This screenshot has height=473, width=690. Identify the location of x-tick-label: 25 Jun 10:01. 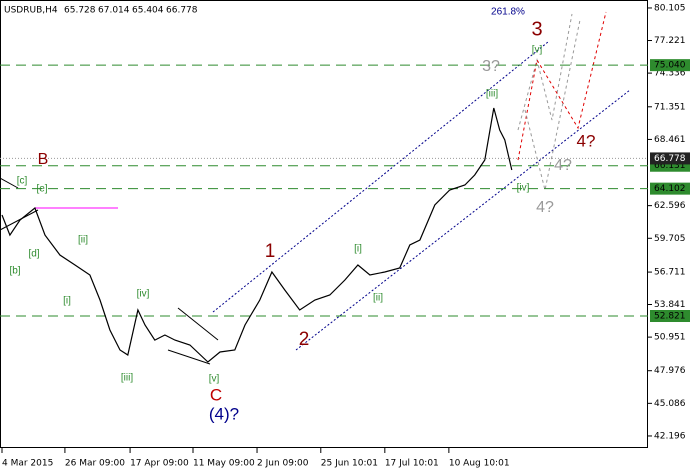
(349, 464).